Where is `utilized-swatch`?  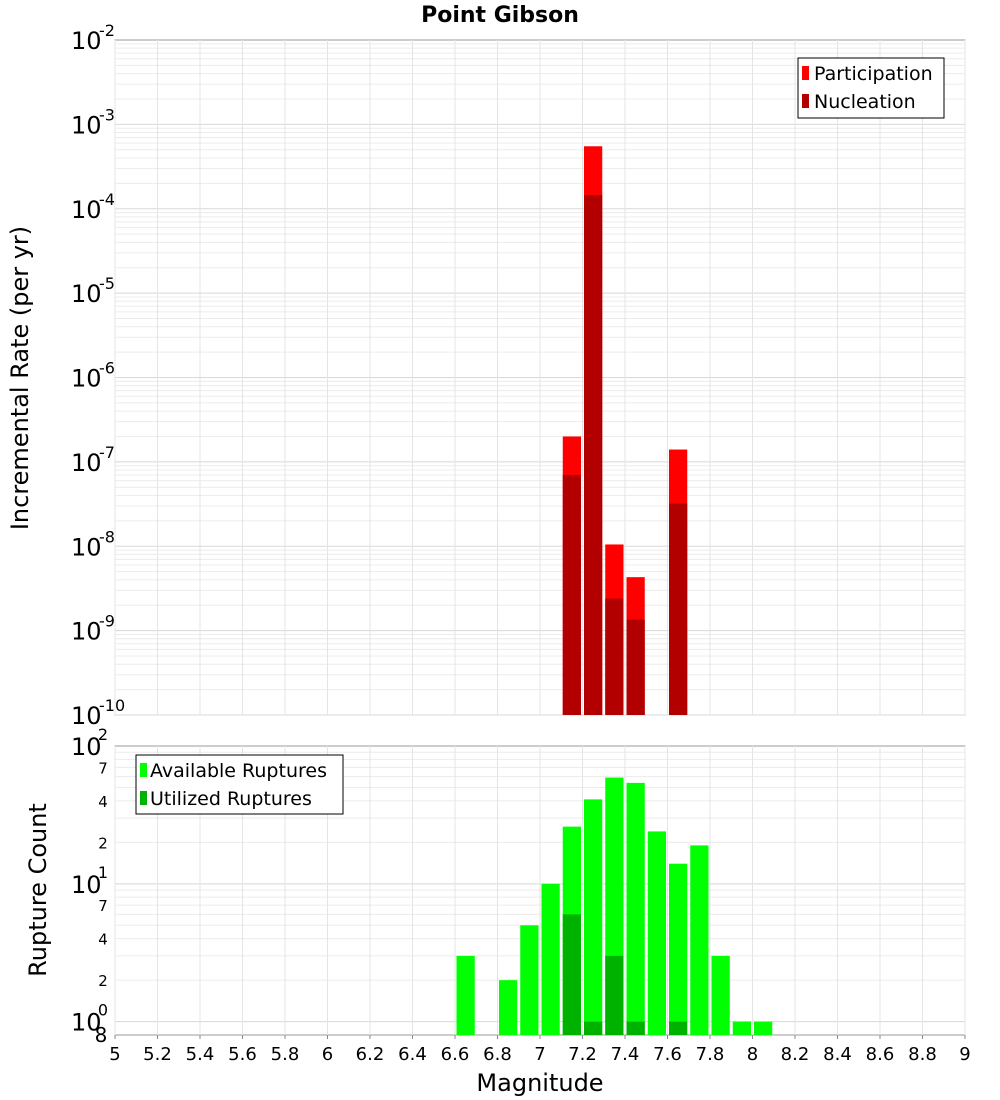 utilized-swatch is located at coordinates (143, 798).